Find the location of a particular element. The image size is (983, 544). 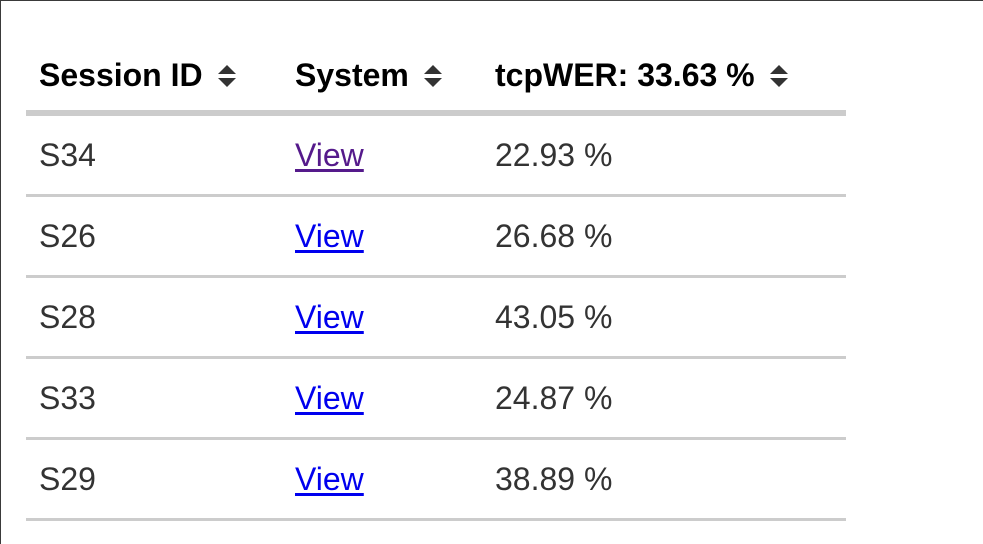

header-row: Session ID System tcpWER: 33.63 % is located at coordinates (436, 78).